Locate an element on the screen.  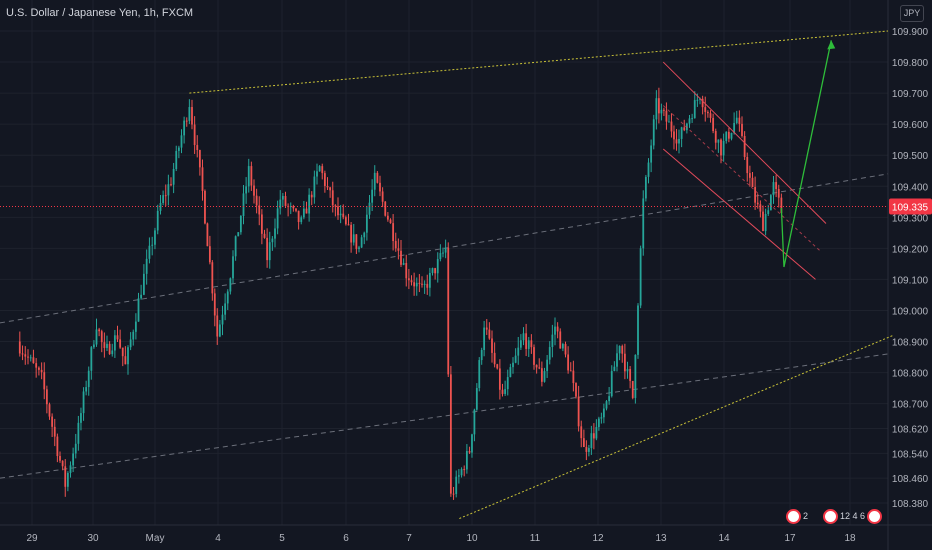
x-tick-label: 7 is located at coordinates (409, 538).